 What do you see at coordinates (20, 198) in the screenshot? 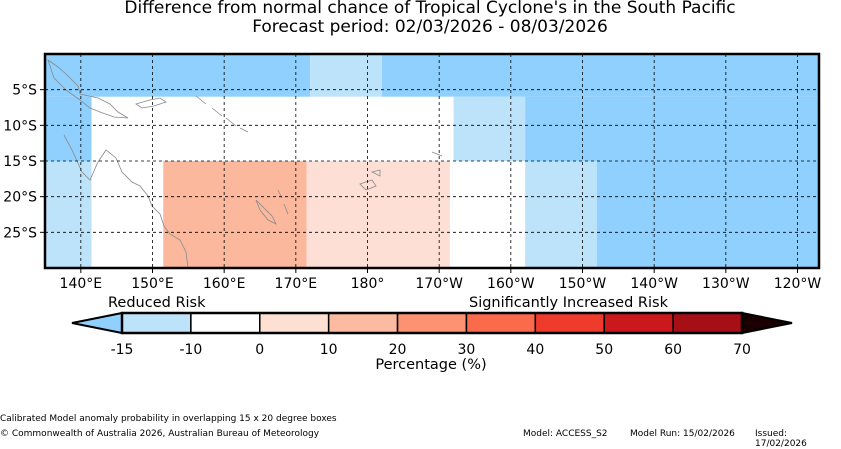
I see `y-tick-label: 20°S` at bounding box center [20, 198].